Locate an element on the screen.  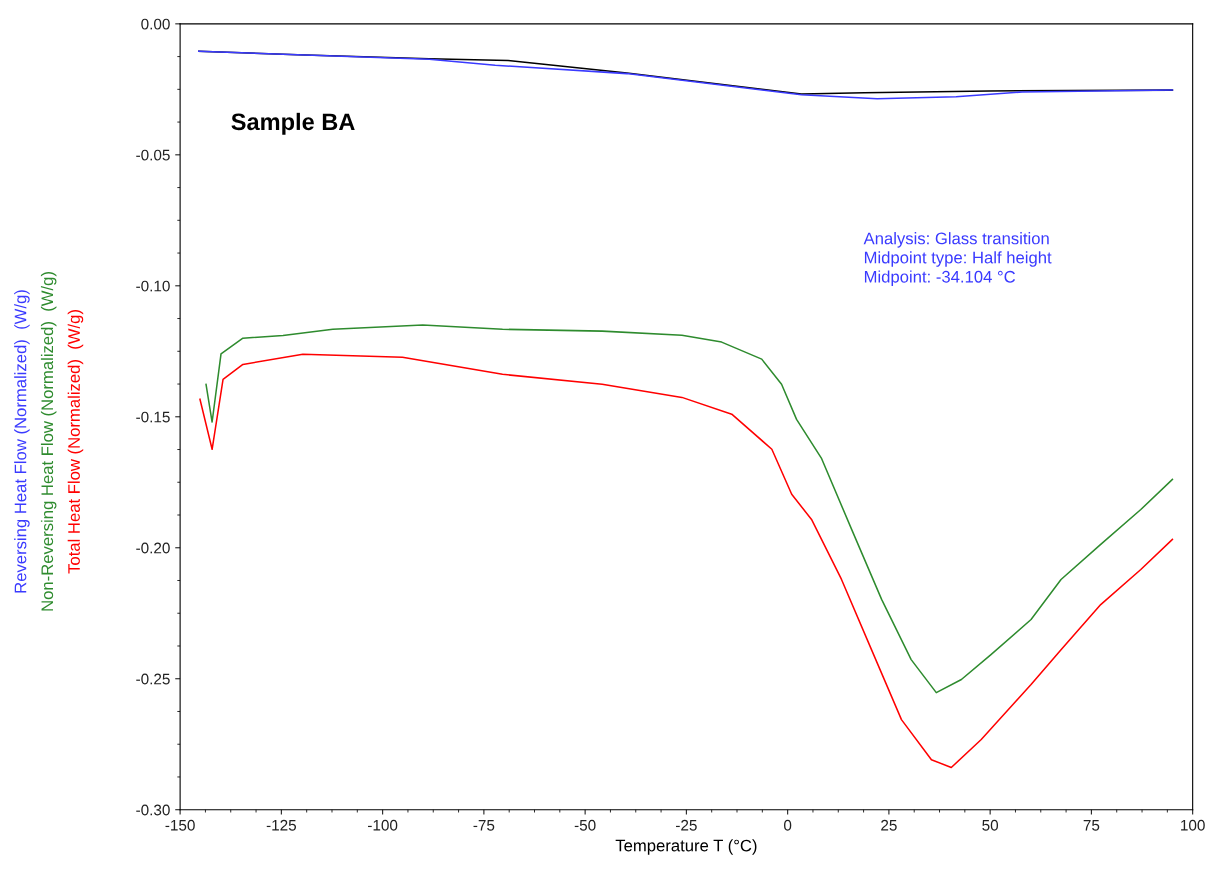
x-tick-label: 0 is located at coordinates (787, 825).